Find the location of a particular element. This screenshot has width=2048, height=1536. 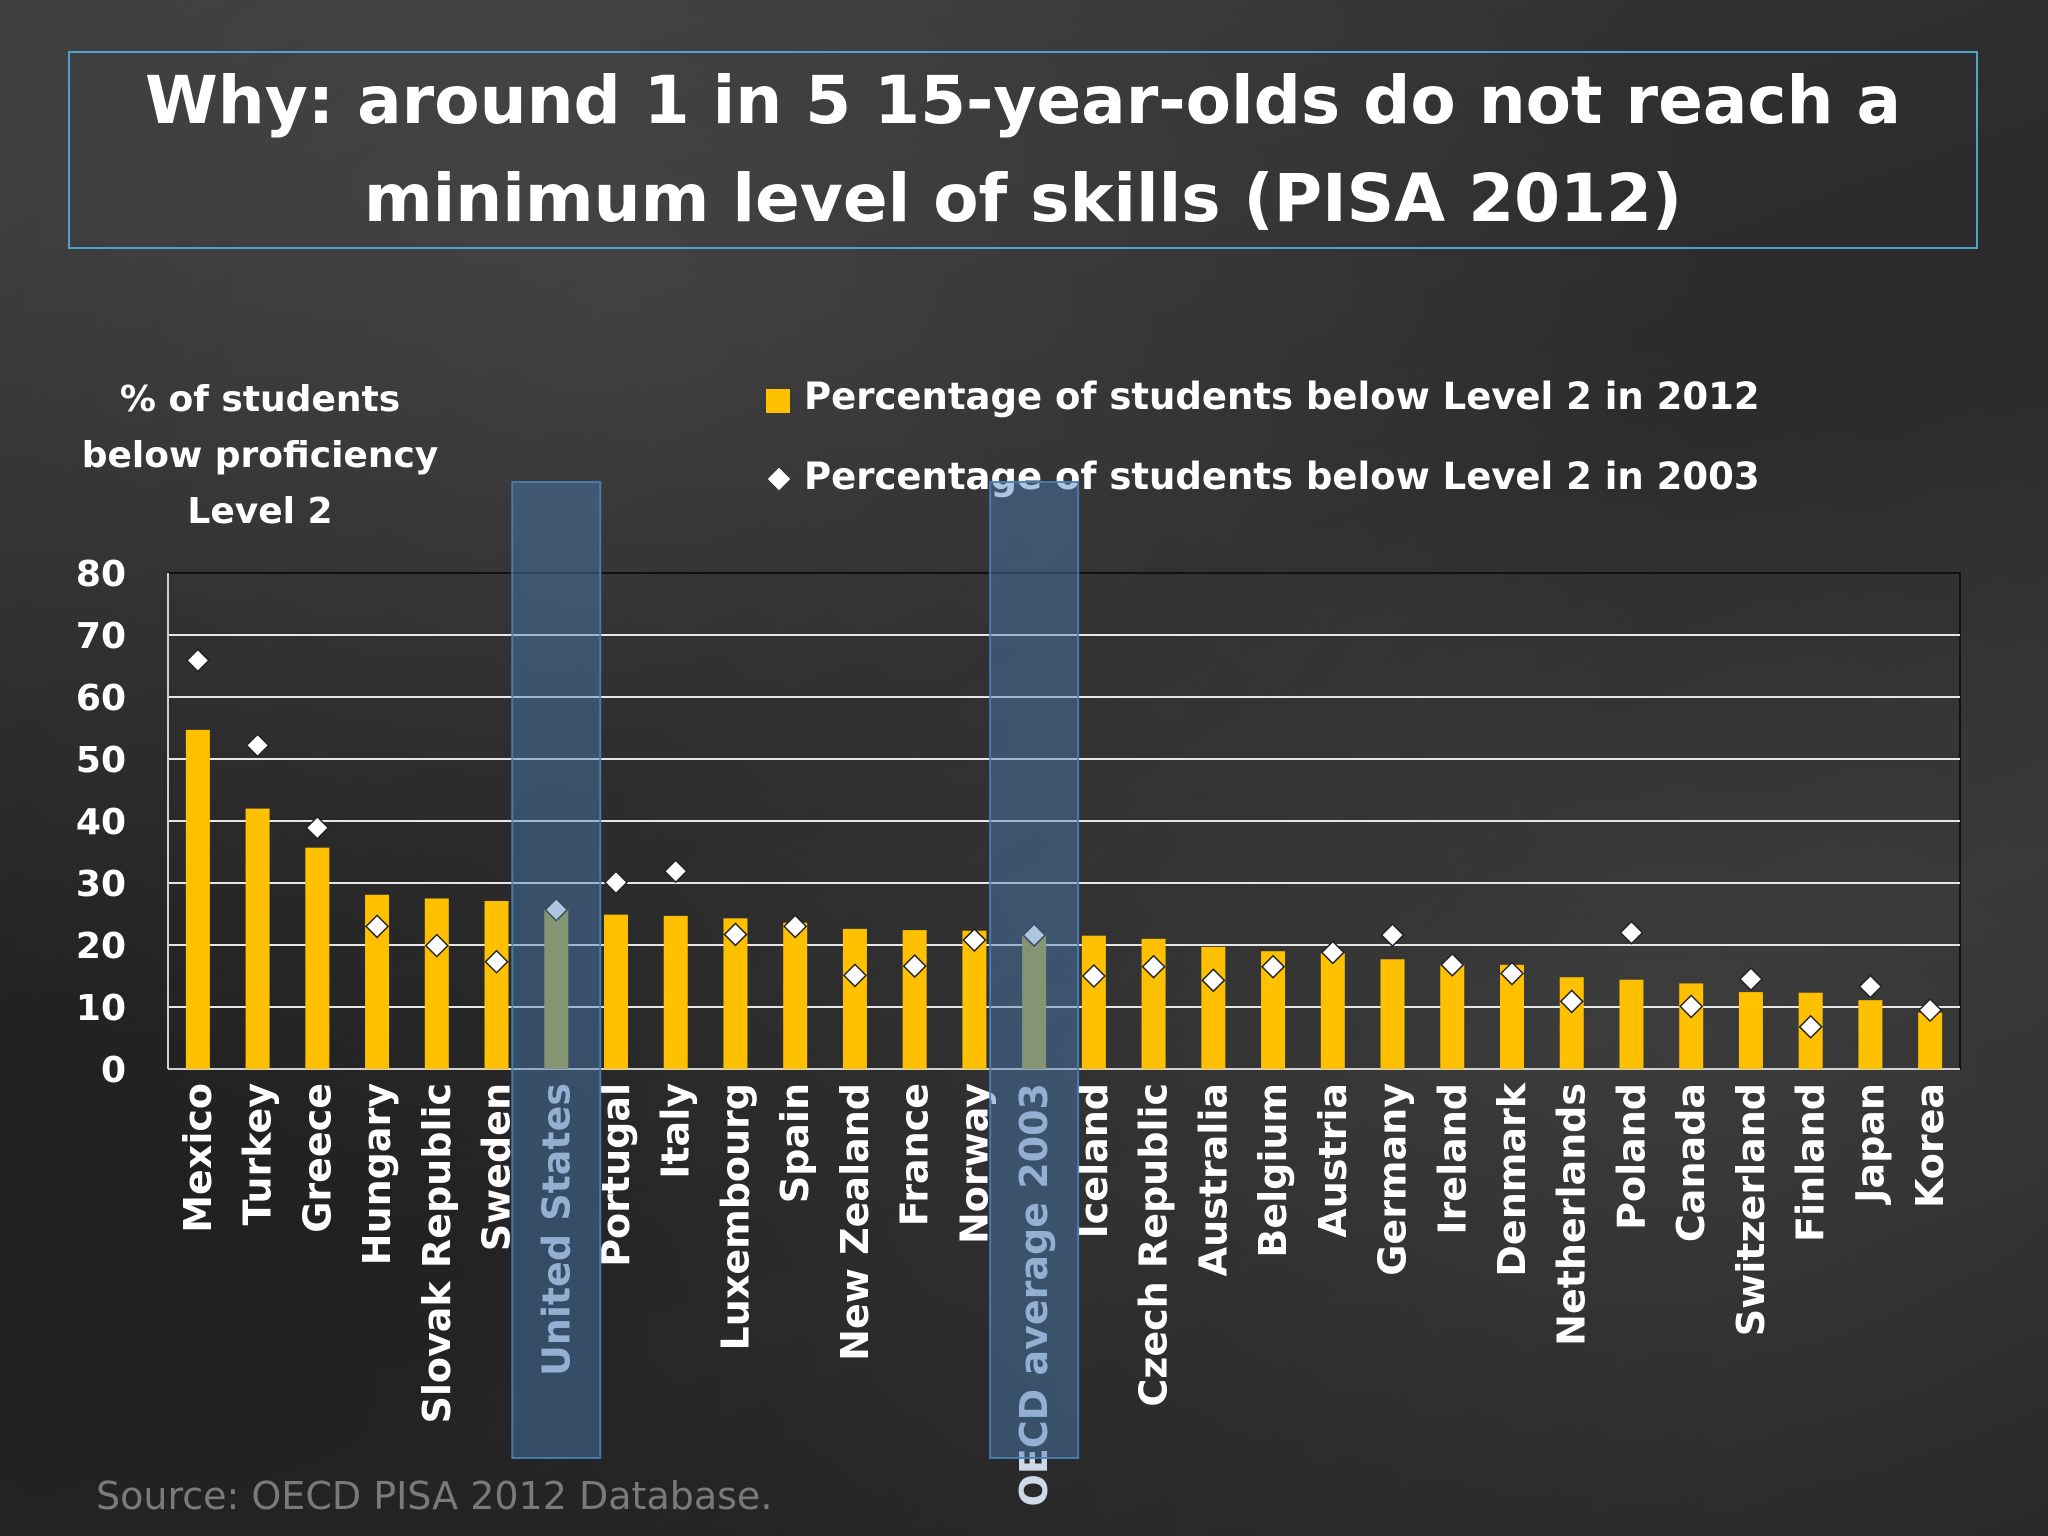

x-tick-label: Germany is located at coordinates (1393, 1179).